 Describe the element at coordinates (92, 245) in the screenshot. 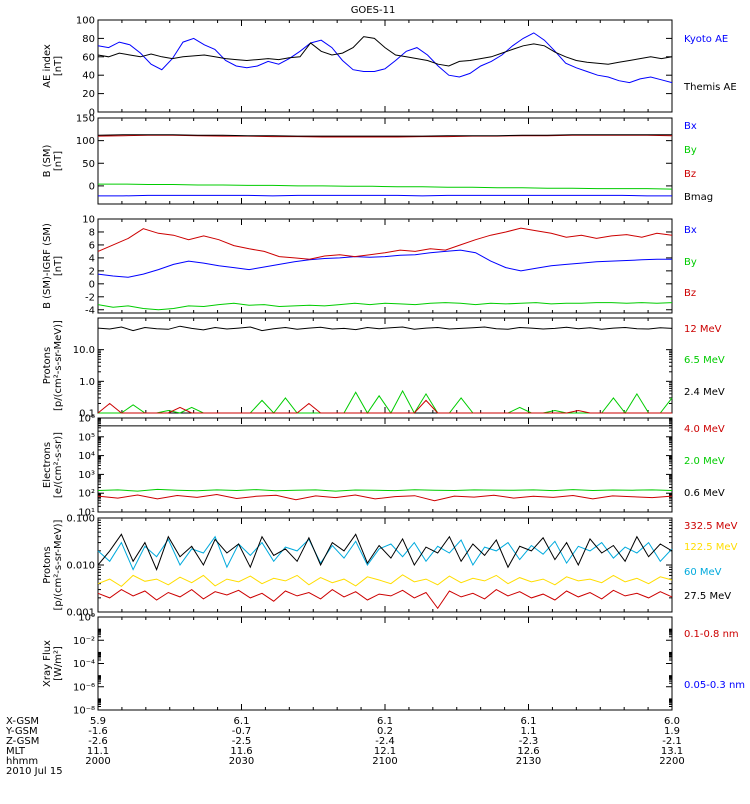

I see `y-tick-label: 6` at that location.